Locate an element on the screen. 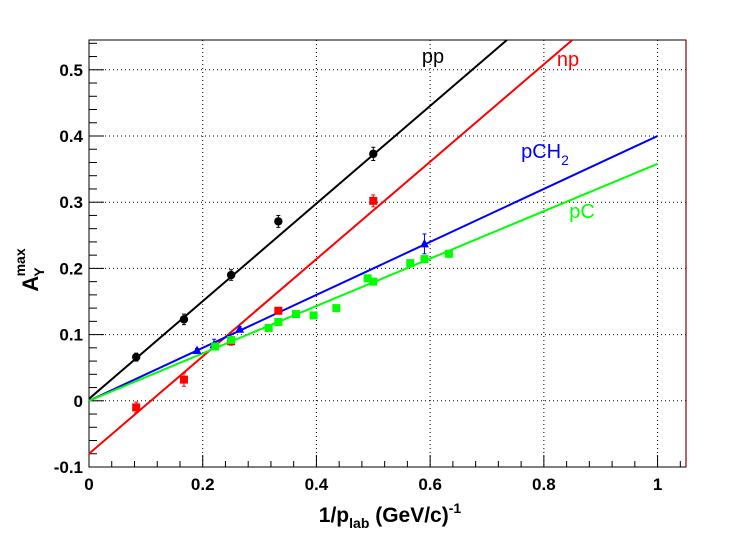 The width and height of the screenshot is (747, 539). series-label-text: np is located at coordinates (568, 60).